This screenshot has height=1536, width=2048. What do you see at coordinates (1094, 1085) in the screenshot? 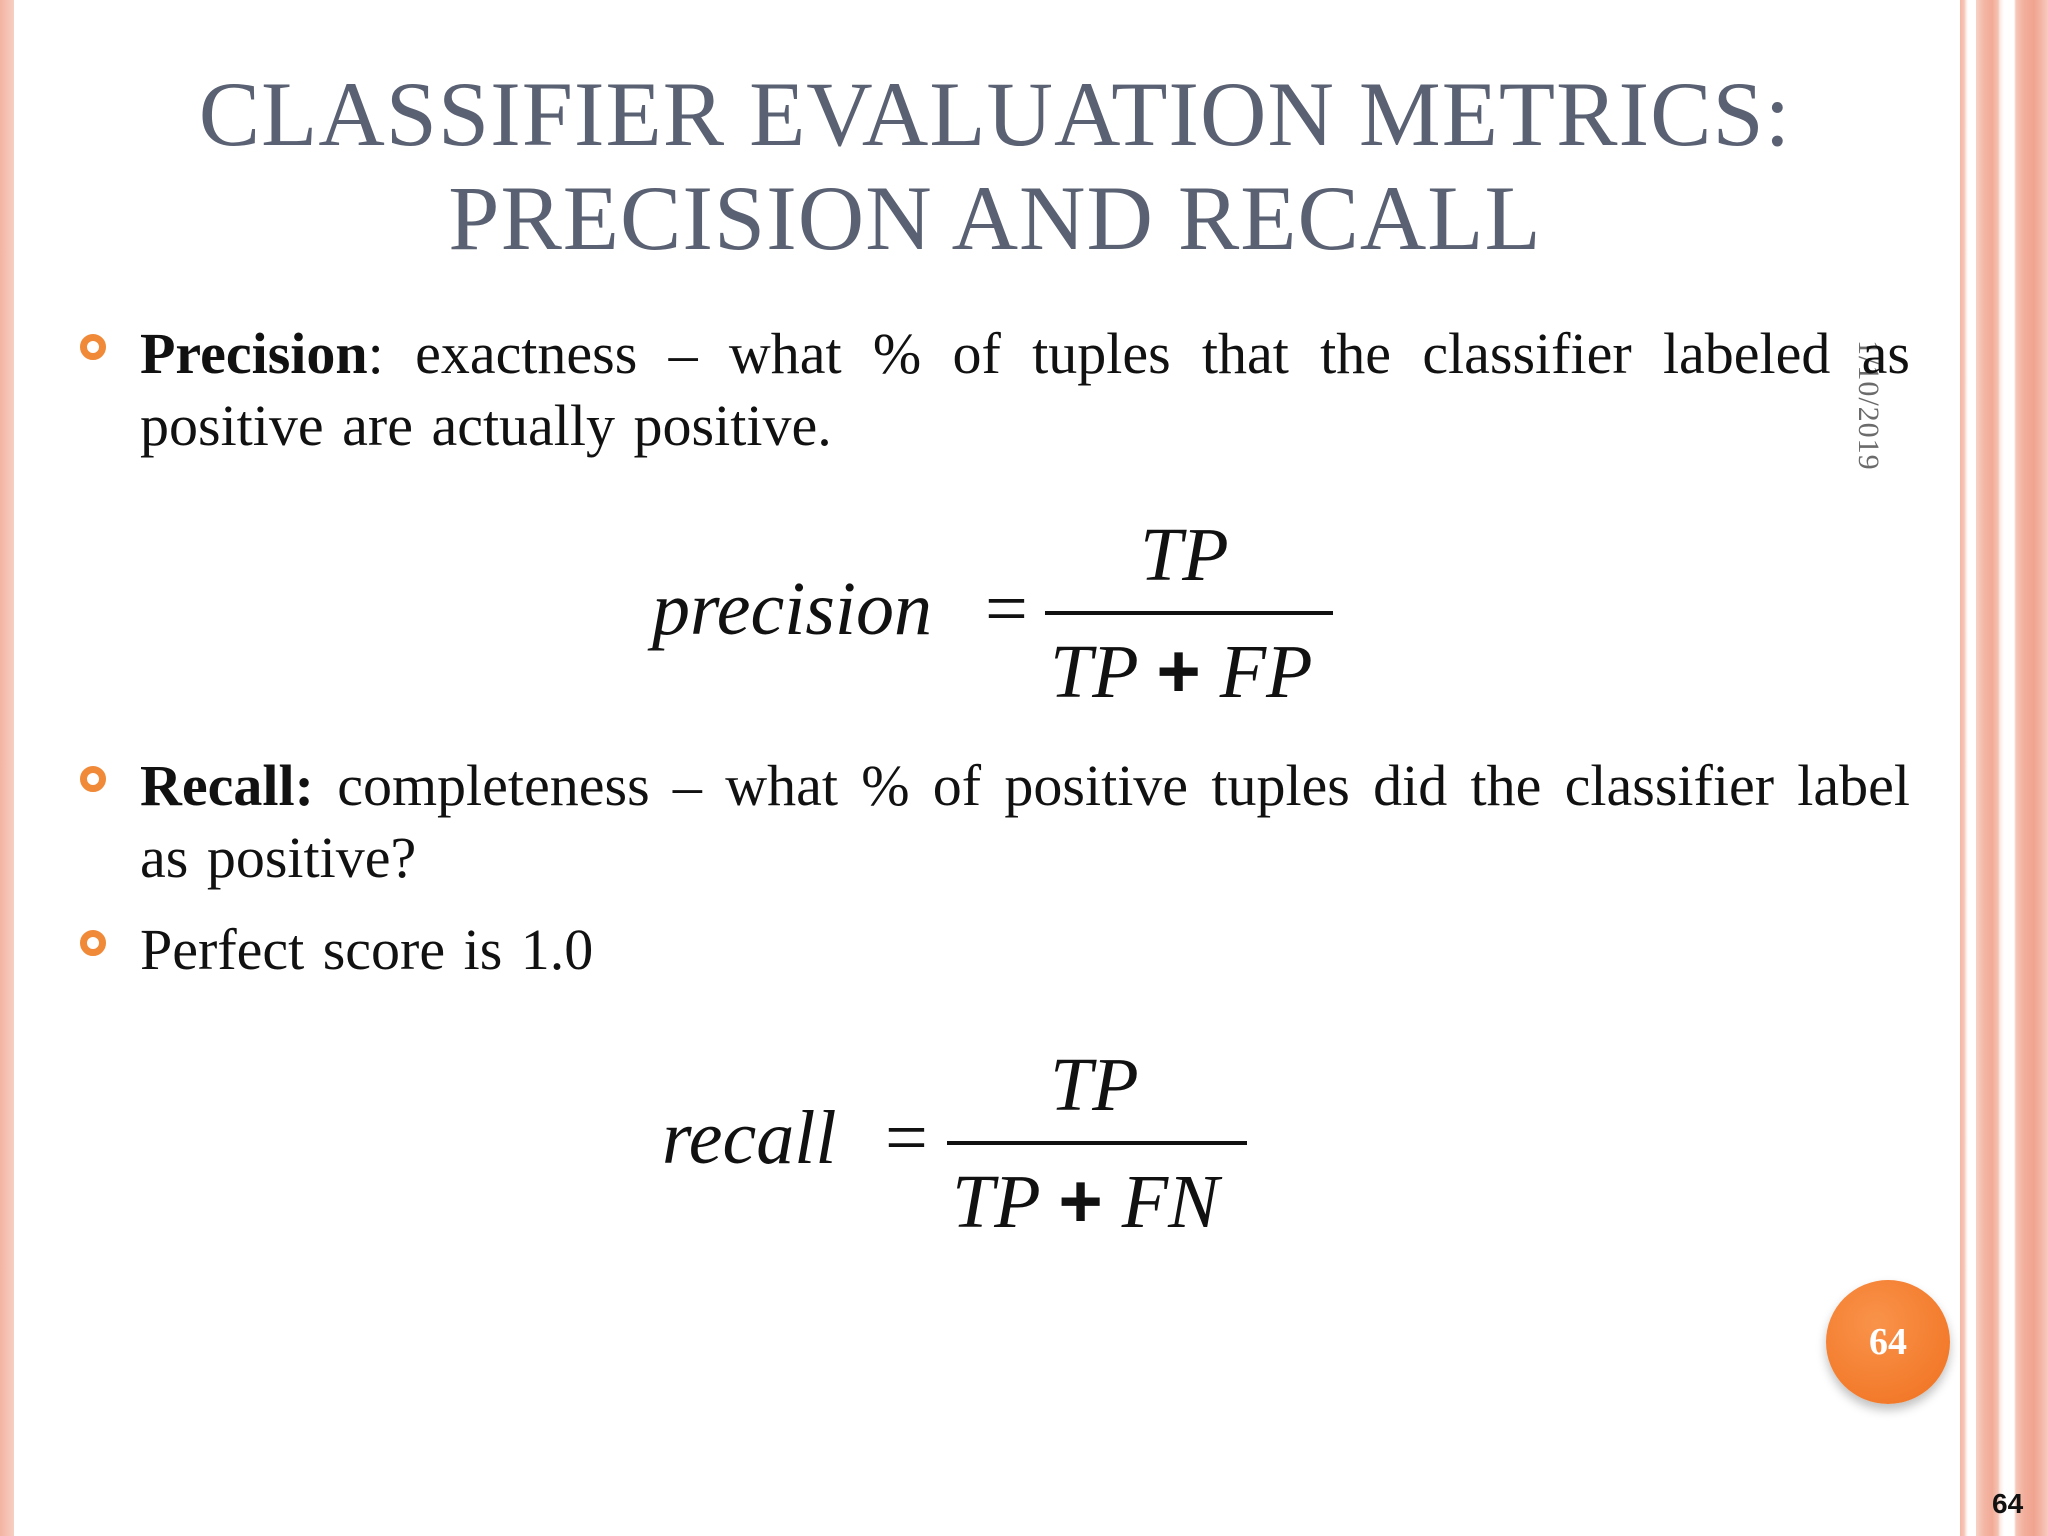
I see `recall-numerator: TP` at bounding box center [1094, 1085].